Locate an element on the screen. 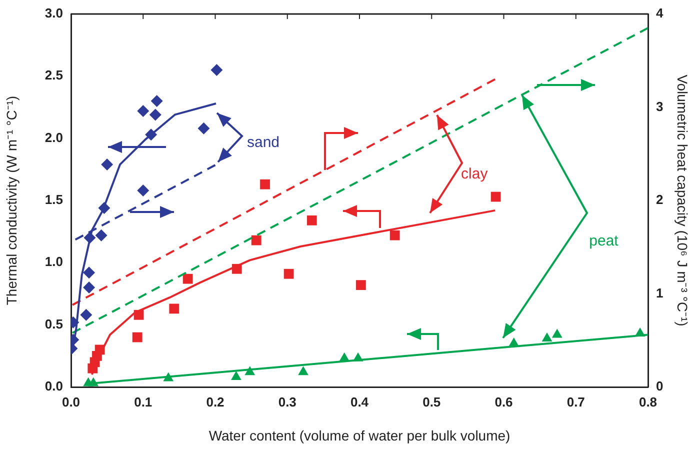 The height and width of the screenshot is (449, 694). x-tick-label: 0.0 is located at coordinates (71, 402).